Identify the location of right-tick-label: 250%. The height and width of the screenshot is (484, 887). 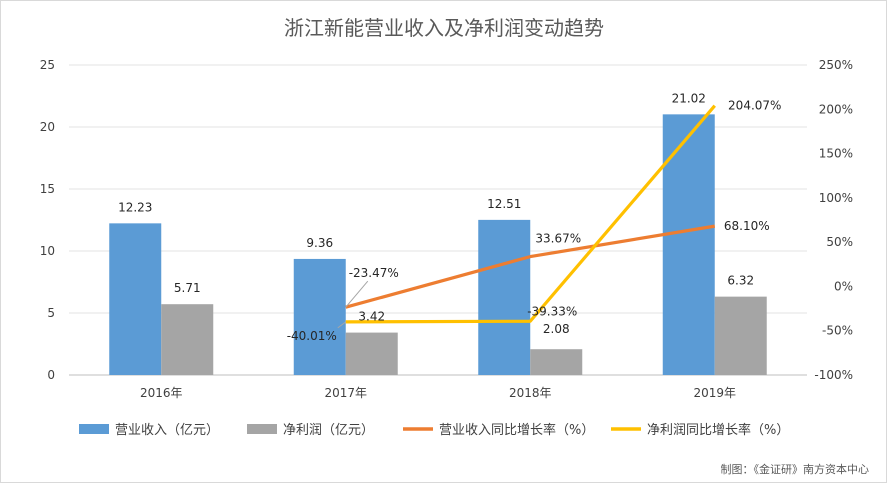
(836, 65).